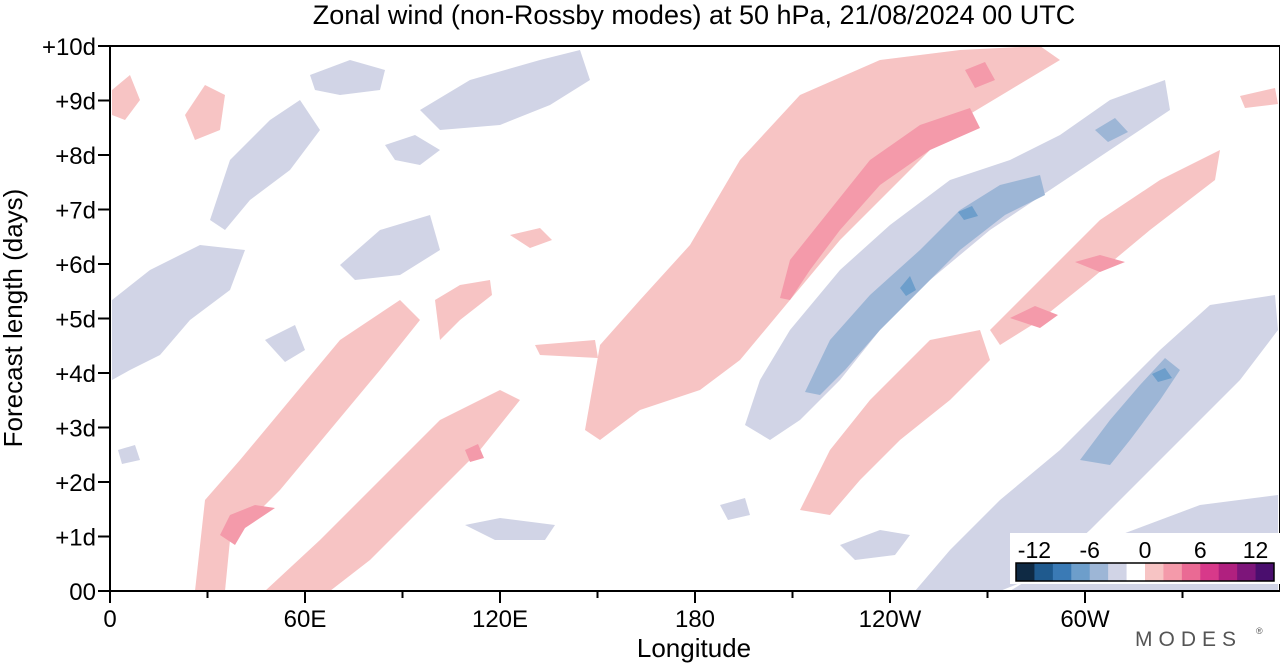 The image size is (1280, 664). What do you see at coordinates (126, 97) in the screenshot?
I see `westerly-region-topleft` at bounding box center [126, 97].